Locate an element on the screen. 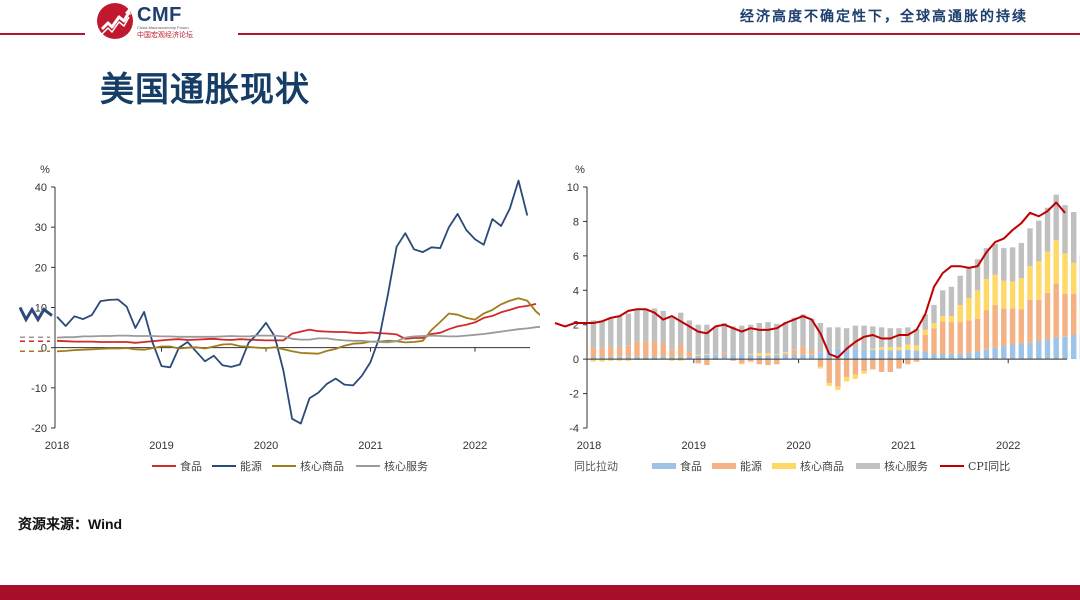 The height and width of the screenshot is (600, 1080). cmf-logo: CMF China Macroeconomy Forum 中国宏观经济论坛 is located at coordinates (167, 22).